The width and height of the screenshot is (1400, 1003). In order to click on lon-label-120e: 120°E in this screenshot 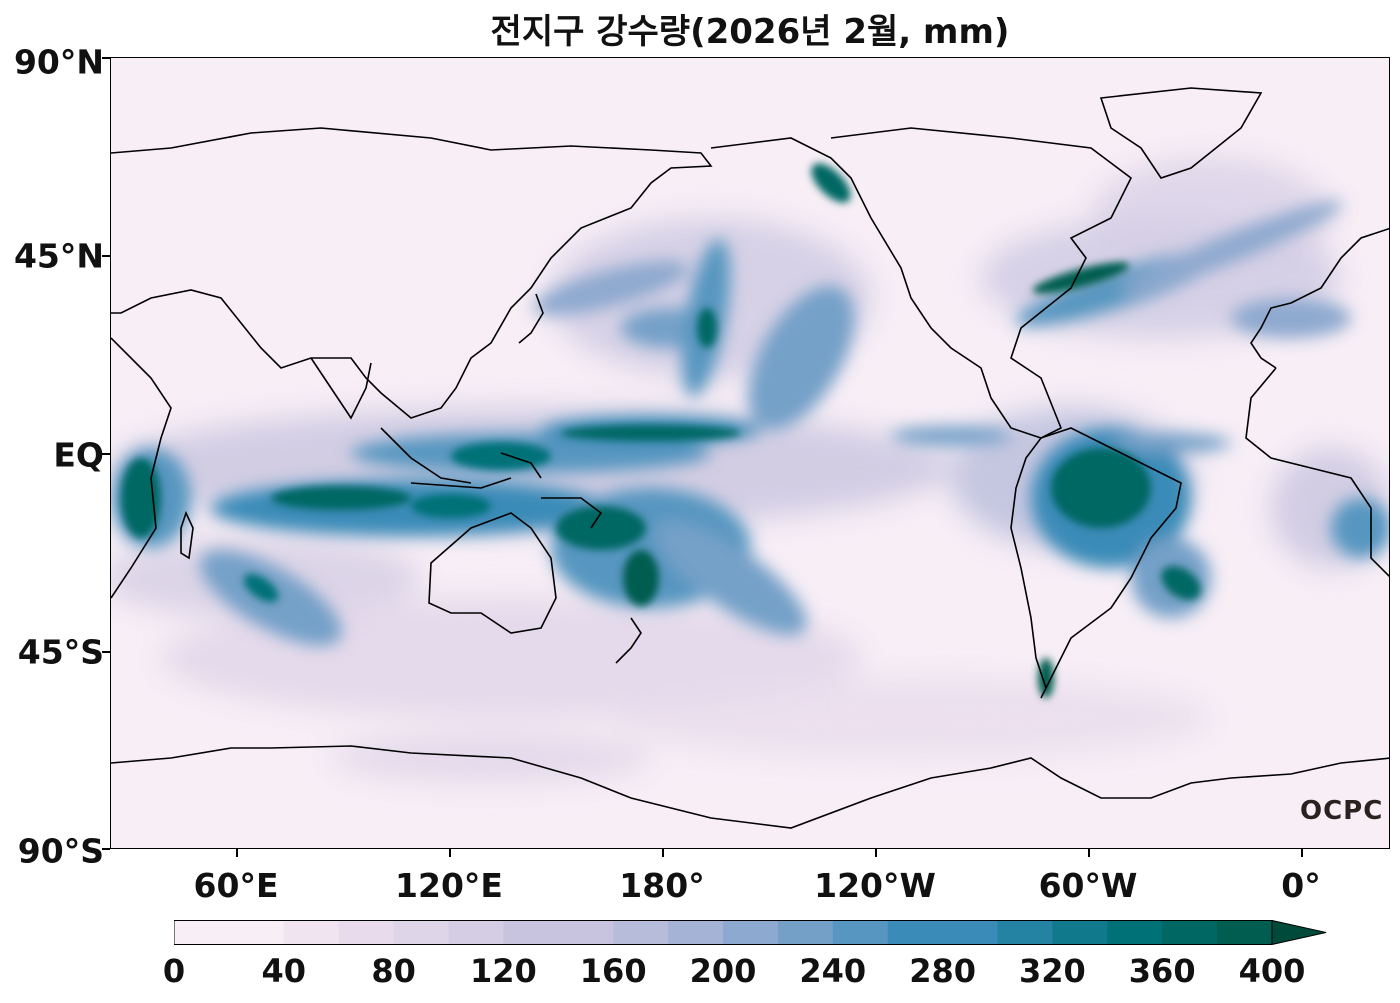, I will do `click(449, 885)`.